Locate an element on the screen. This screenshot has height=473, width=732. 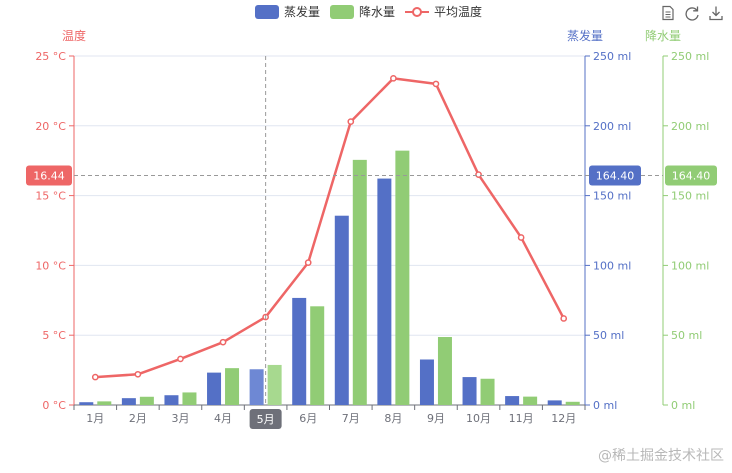
x-tick-label: 3月 is located at coordinates (180, 418).